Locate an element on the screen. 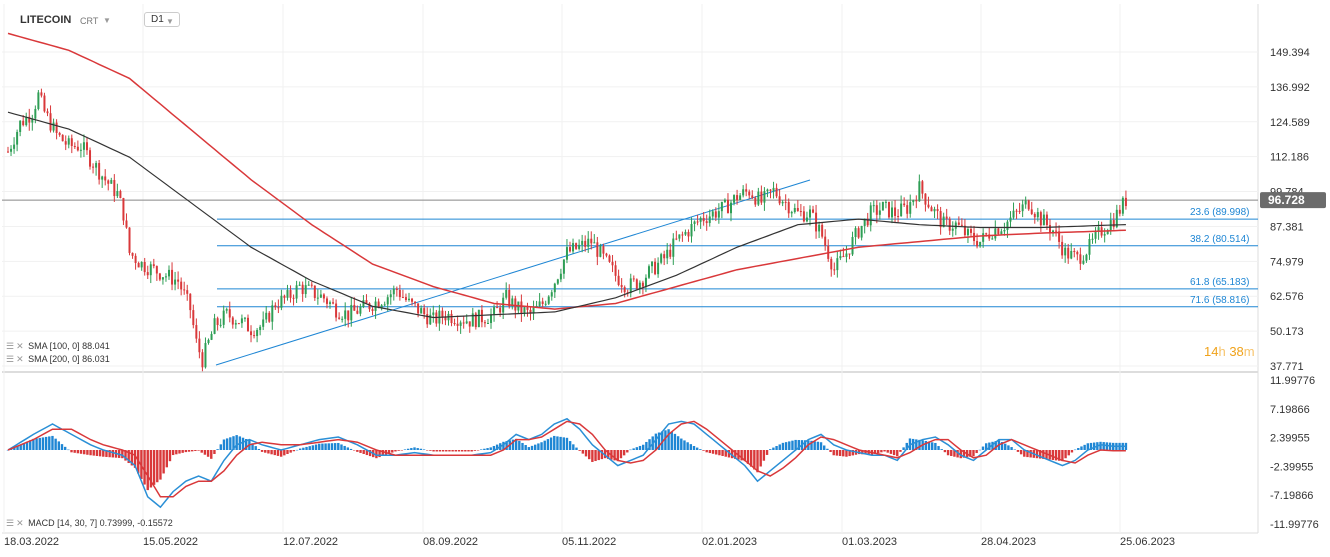 This screenshot has width=1330, height=557. y-tick-label: 37.771 is located at coordinates (1287, 367).